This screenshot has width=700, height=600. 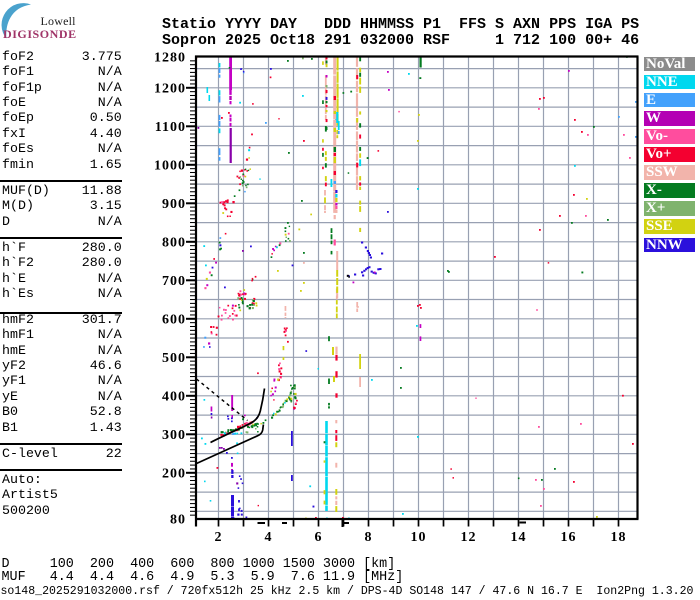 I want to click on svg-text: 500, so click(x=174, y=358).